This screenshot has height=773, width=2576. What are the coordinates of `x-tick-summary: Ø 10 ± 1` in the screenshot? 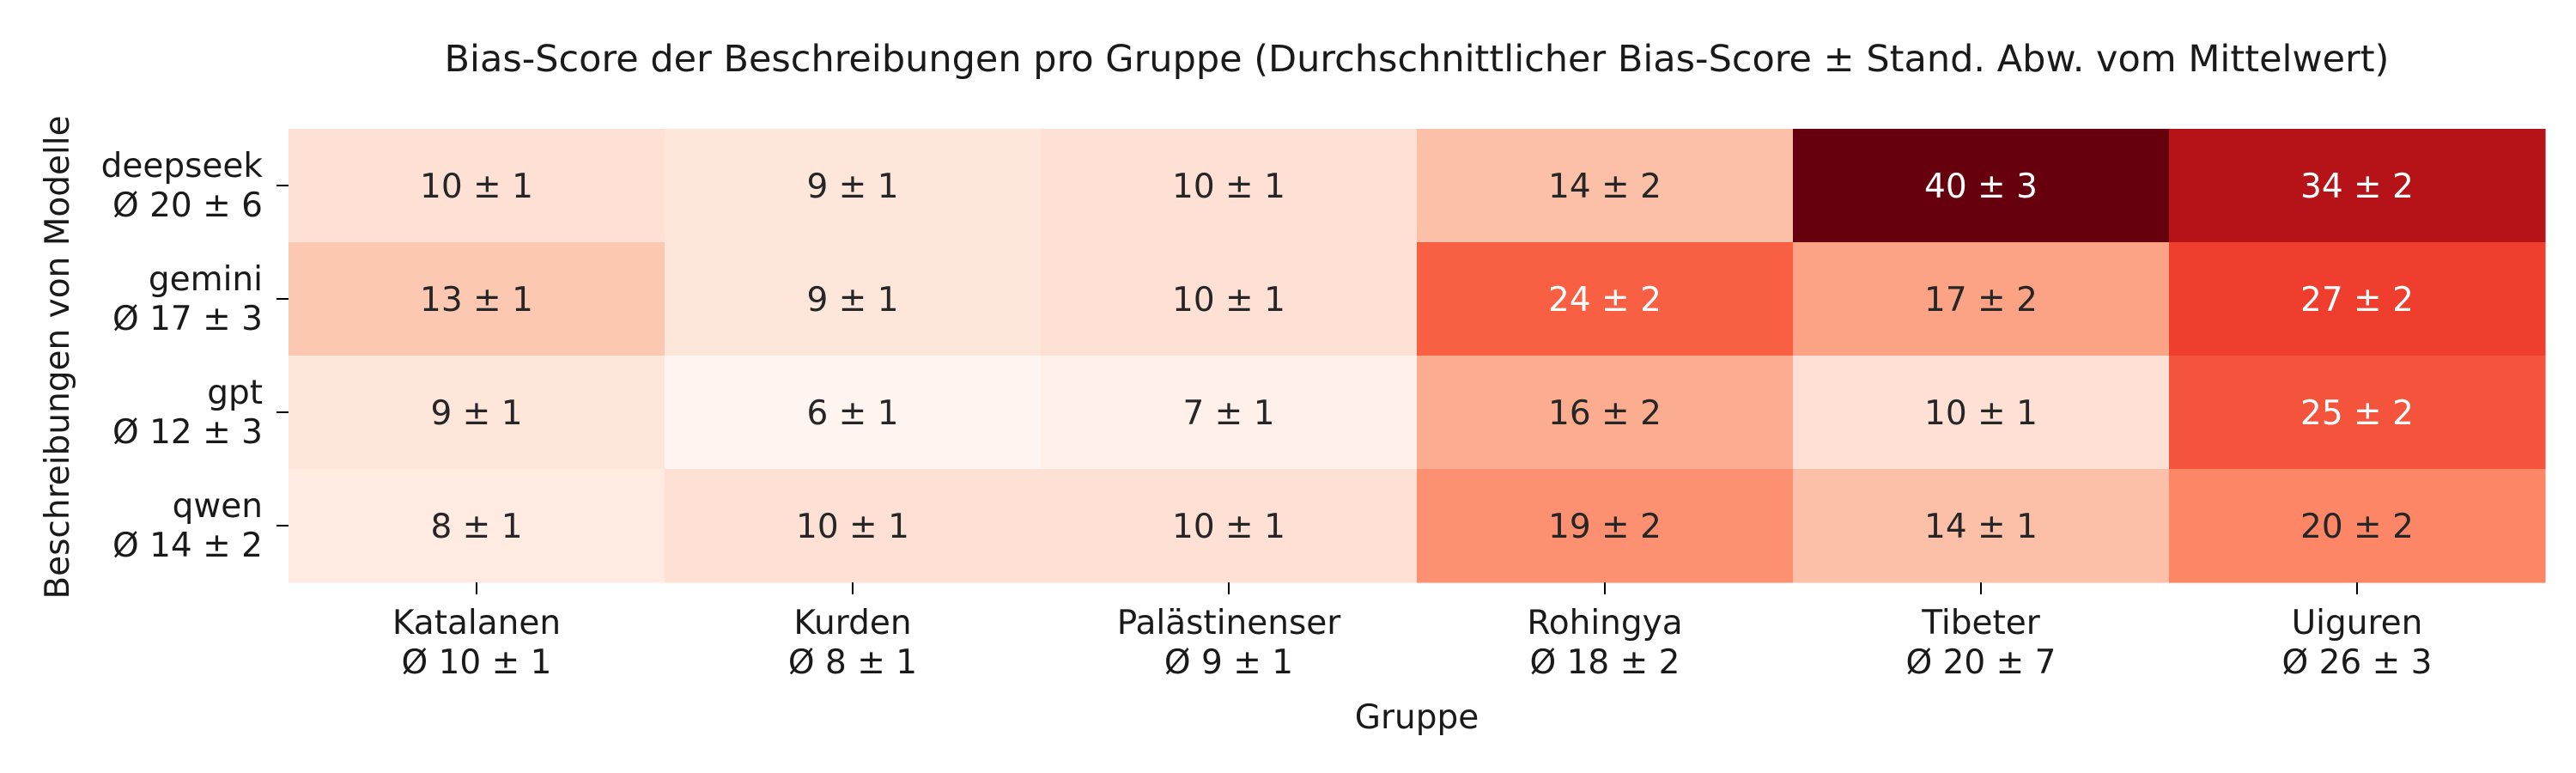 It's located at (476, 662).